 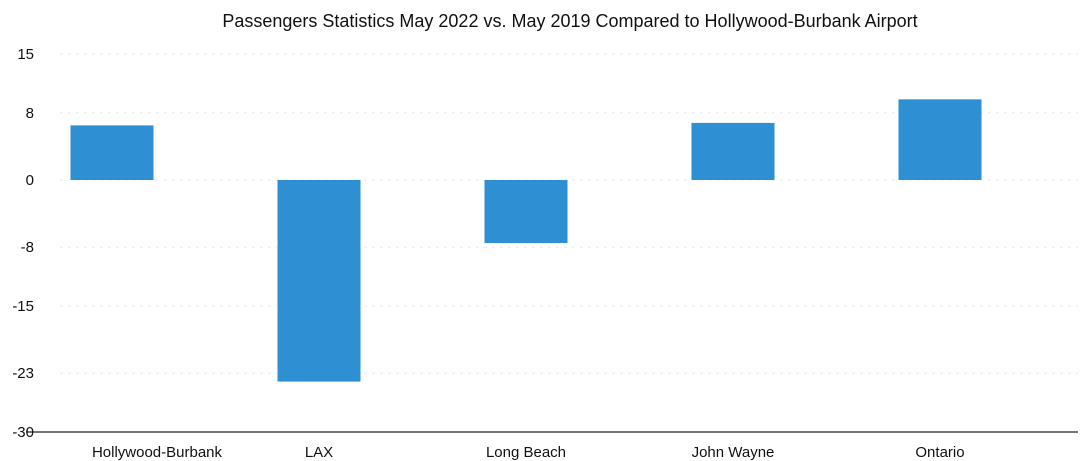 I want to click on bar-long-beach, so click(x=526, y=211).